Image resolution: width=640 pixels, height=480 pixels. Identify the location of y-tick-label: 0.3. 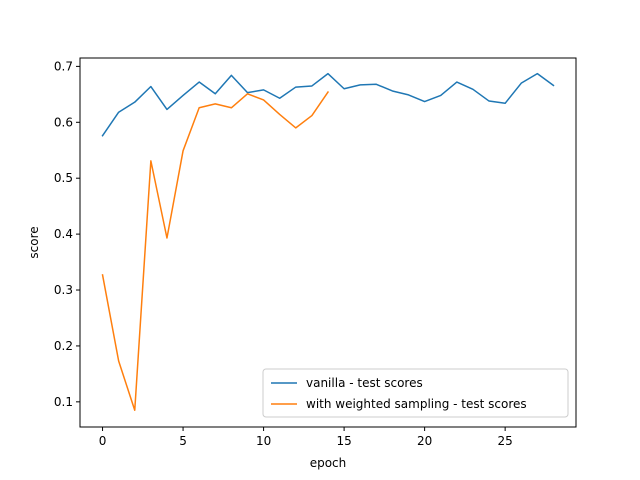
(63, 290).